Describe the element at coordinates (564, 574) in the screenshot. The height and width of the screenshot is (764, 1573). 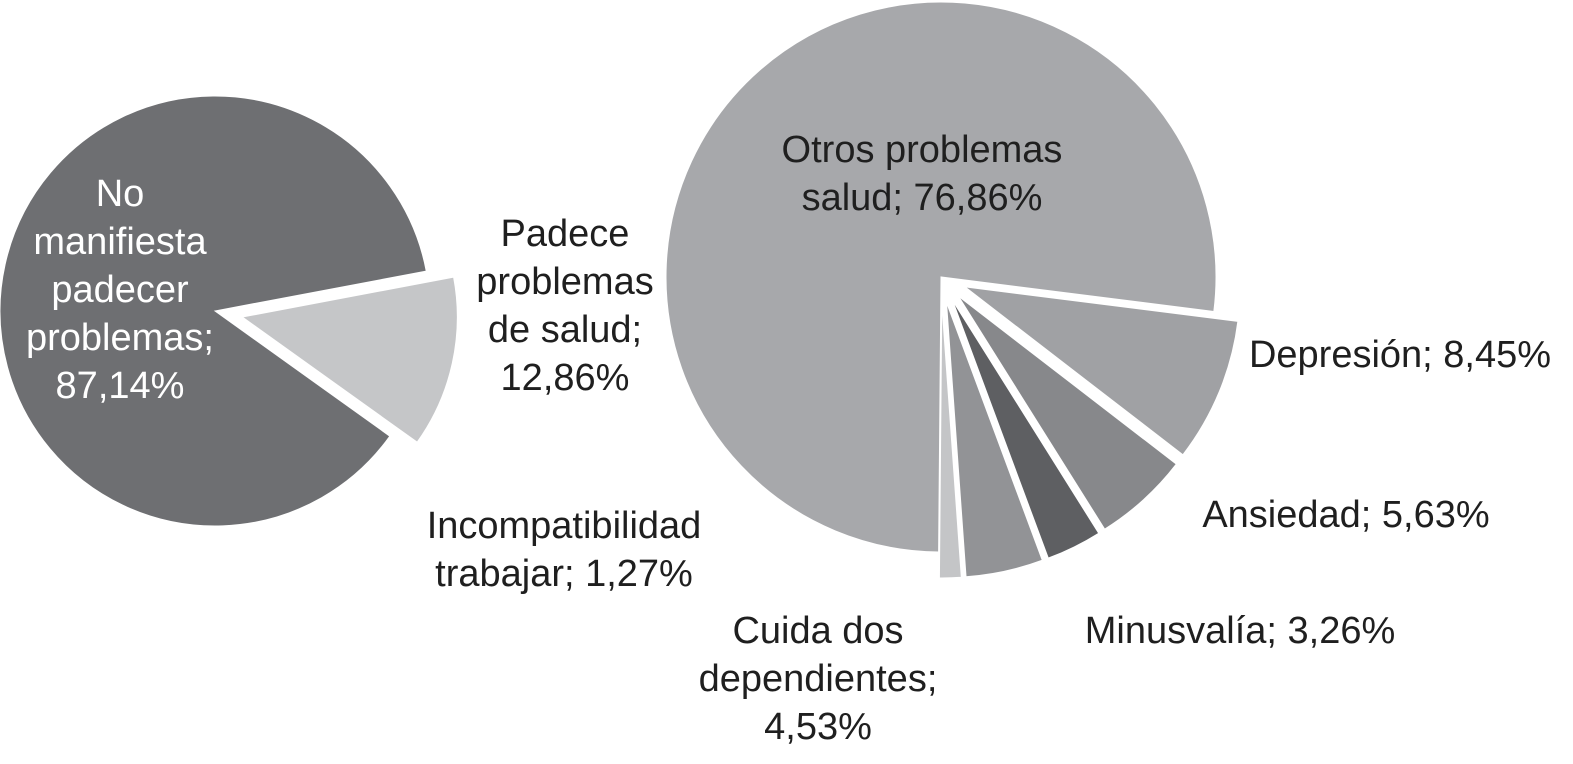
I see `right-pie-label-6-line-2: trabajar; 1,27%` at that location.